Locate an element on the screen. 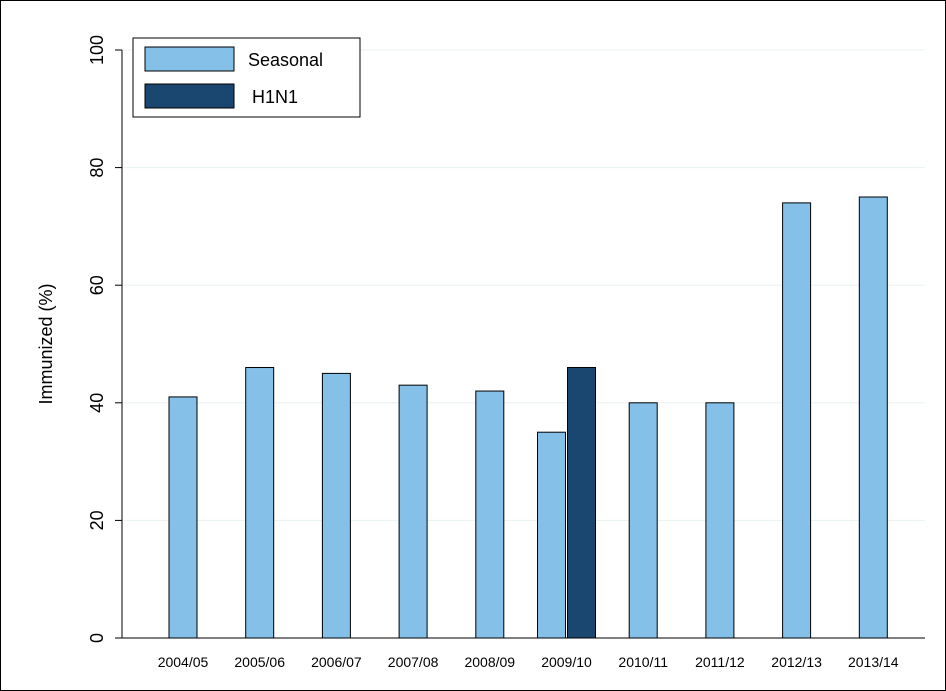 This screenshot has width=946, height=691. x-tick-label: 2008/09 is located at coordinates (489, 662).